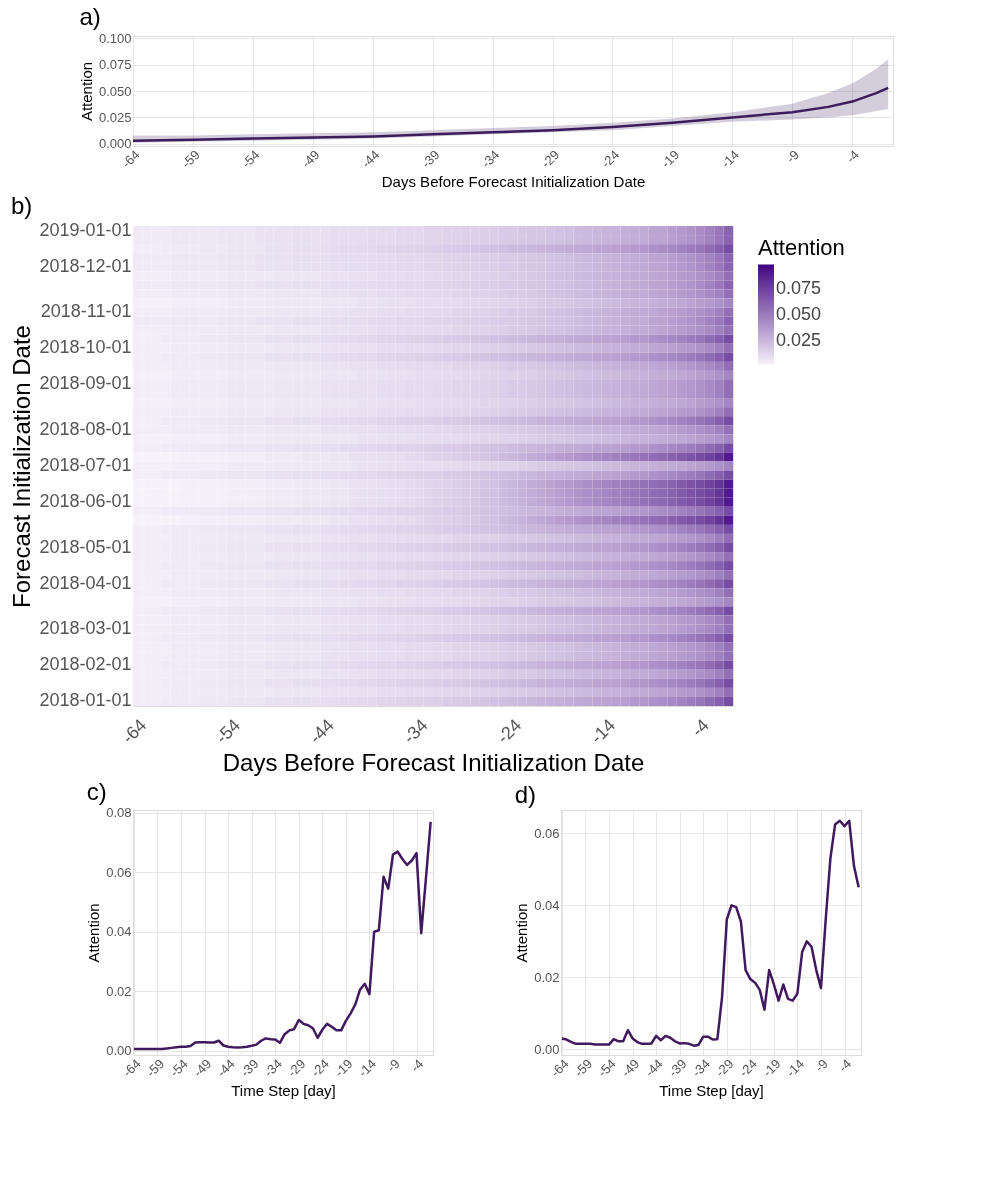 This screenshot has height=1202, width=983. What do you see at coordinates (85, 700) in the screenshot?
I see `y-tick-label: 2018-01-01` at bounding box center [85, 700].